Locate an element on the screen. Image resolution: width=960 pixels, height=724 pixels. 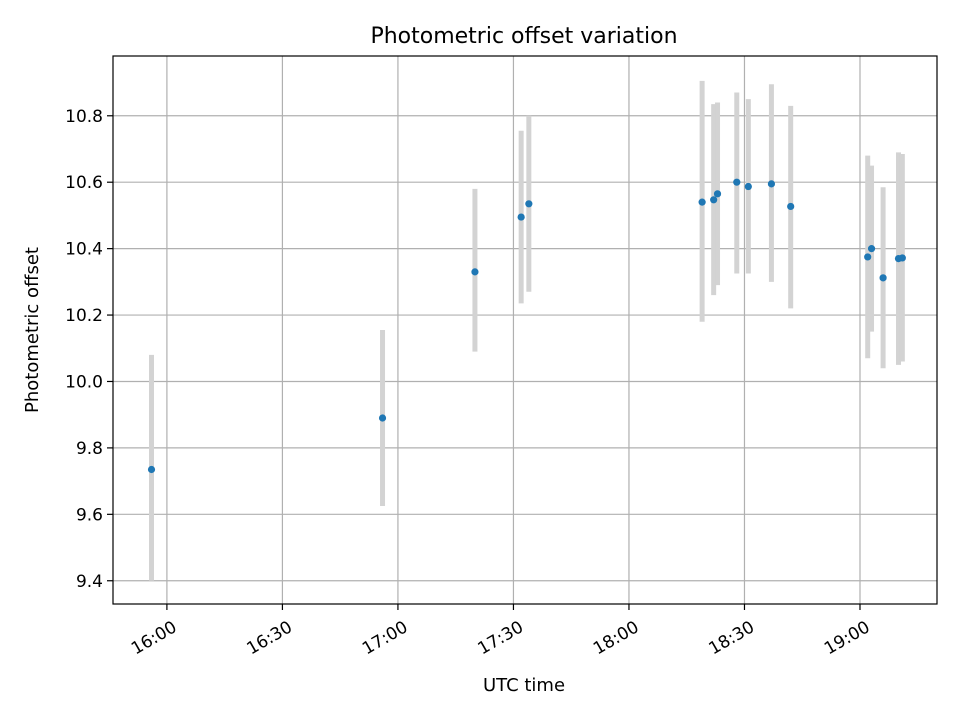
x-tick-label: 18:00 is located at coordinates (616, 638).